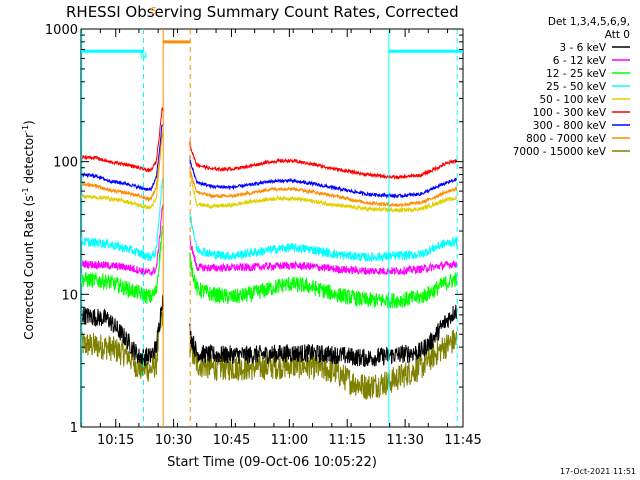  What do you see at coordinates (173, 440) in the screenshot?
I see `x-tick-label: 10:30` at bounding box center [173, 440].